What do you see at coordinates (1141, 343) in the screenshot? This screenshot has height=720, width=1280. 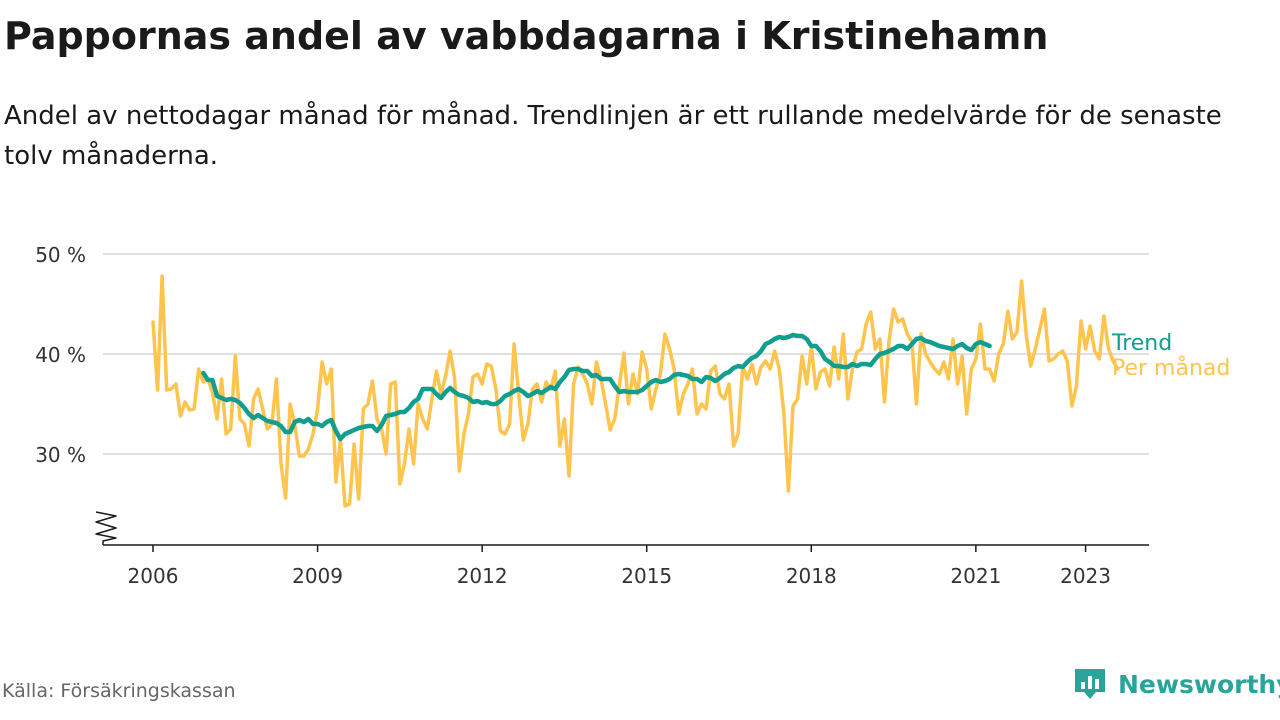 I see `legend-label: Trend` at bounding box center [1141, 343].